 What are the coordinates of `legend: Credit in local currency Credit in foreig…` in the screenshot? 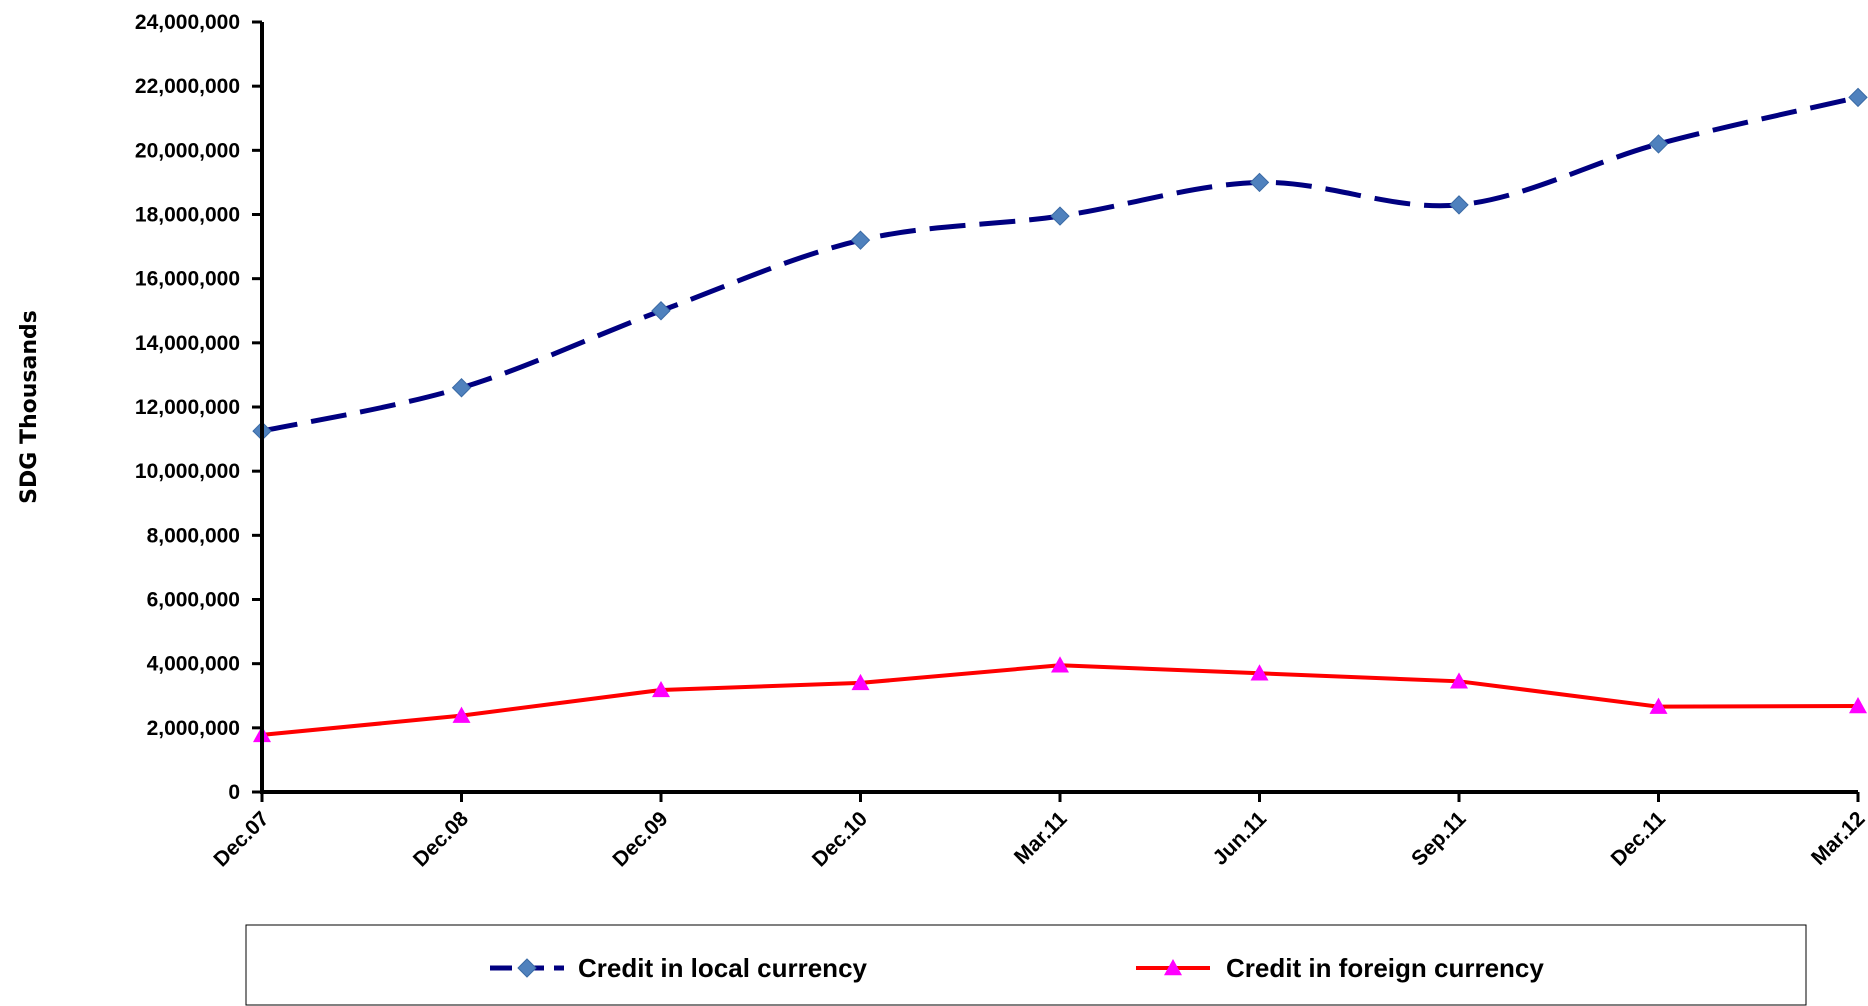 It's located at (1026, 965).